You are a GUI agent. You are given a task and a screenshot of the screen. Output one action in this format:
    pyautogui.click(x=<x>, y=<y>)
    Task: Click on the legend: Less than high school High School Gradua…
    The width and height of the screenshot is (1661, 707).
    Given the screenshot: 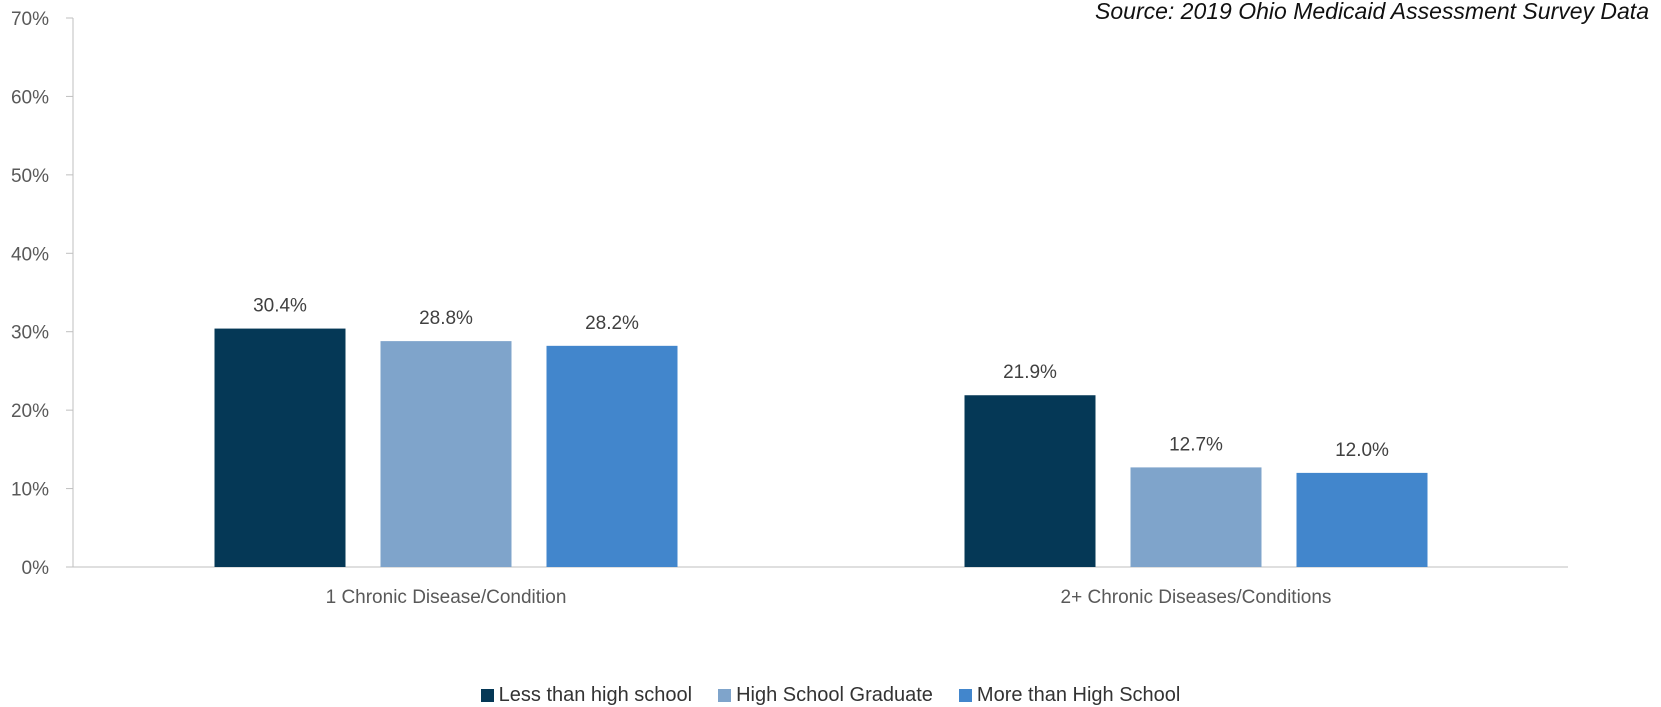 What is the action you would take?
    pyautogui.click(x=830, y=695)
    